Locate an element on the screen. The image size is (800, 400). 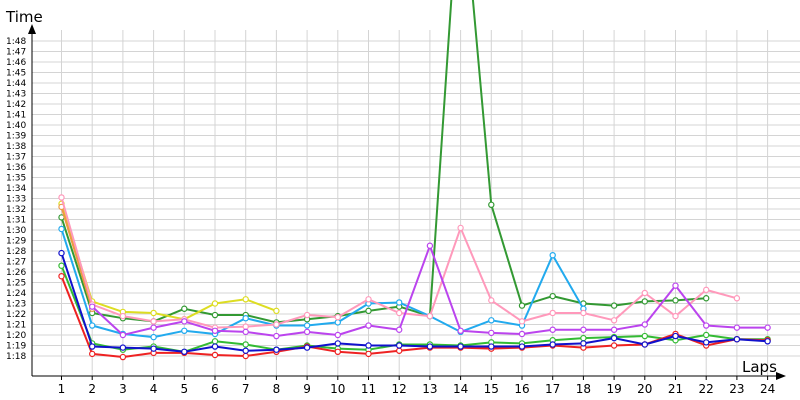
x-tick-label: 3 is located at coordinates (123, 389).